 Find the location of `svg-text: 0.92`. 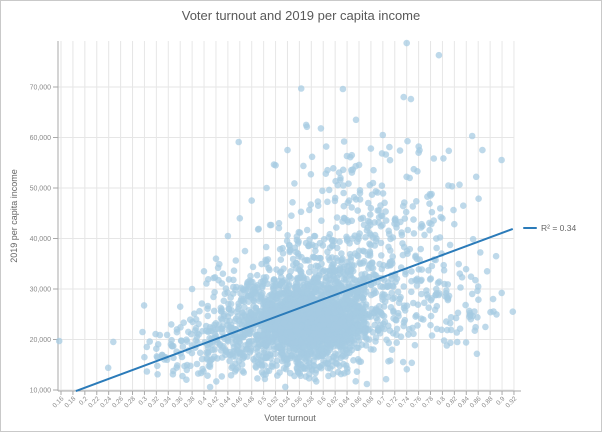

svg-text: 0.92 is located at coordinates (511, 402).